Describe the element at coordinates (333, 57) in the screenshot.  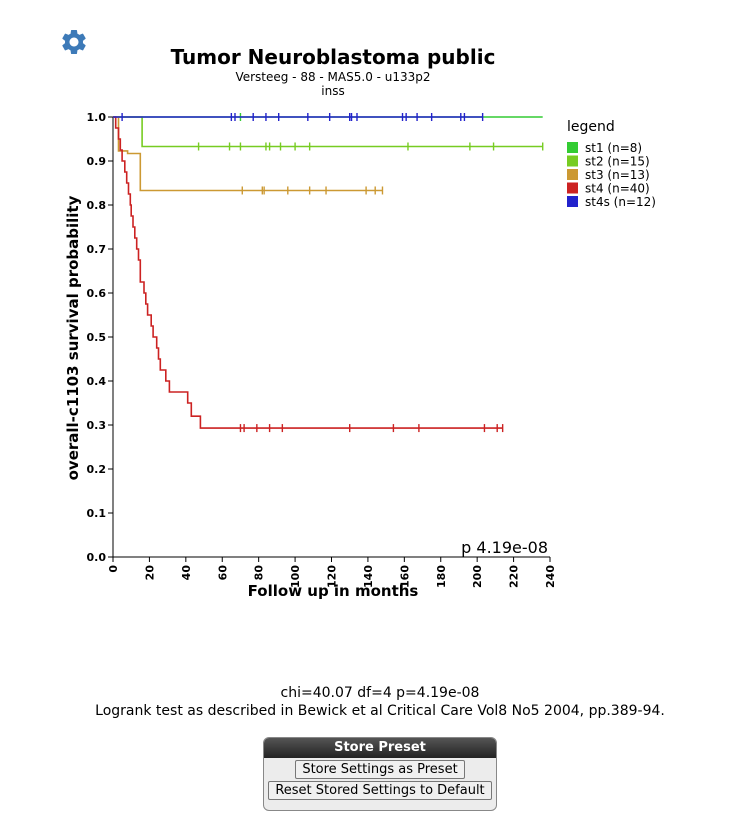
I see `chart-title: Tumor Neuroblastoma public` at that location.